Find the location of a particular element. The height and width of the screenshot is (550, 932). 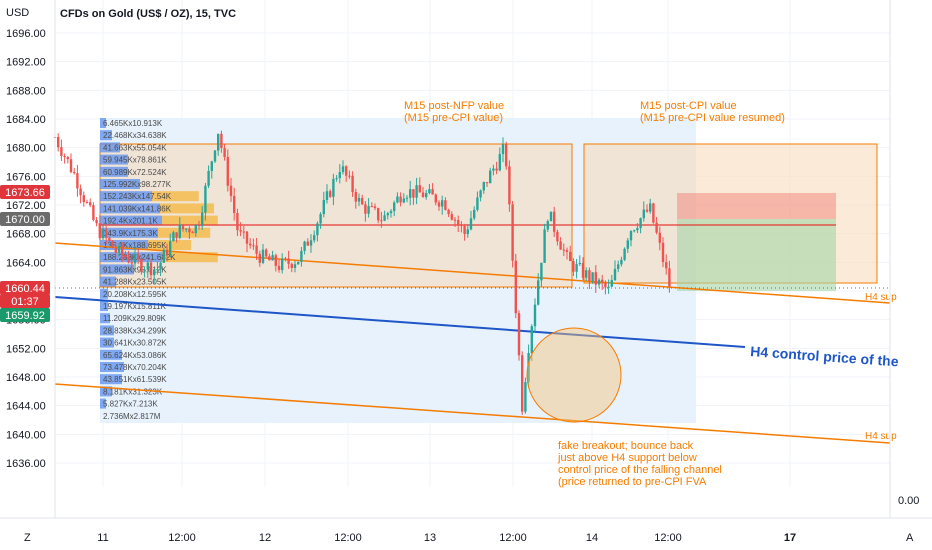

price-tick-label: 1644.00 is located at coordinates (26, 407).